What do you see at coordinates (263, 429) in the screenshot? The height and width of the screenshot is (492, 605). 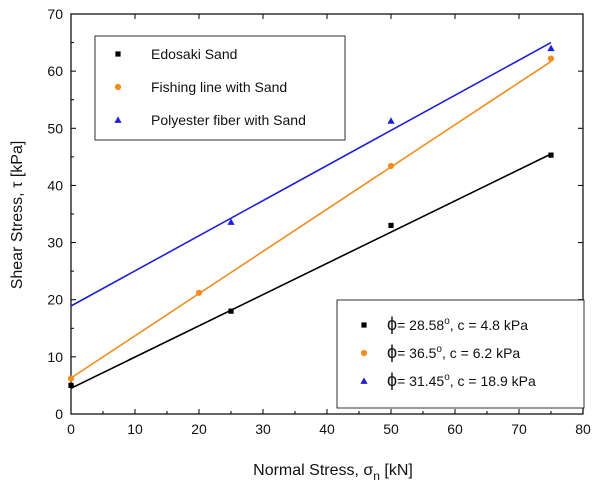 I see `x-tick-label: 30` at bounding box center [263, 429].